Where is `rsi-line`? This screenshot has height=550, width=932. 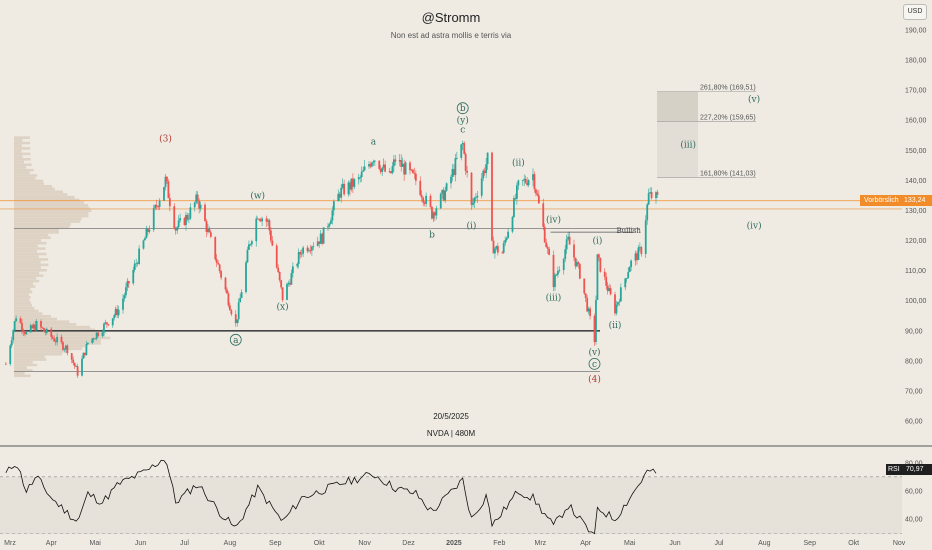
rsi-line is located at coordinates (331, 497).